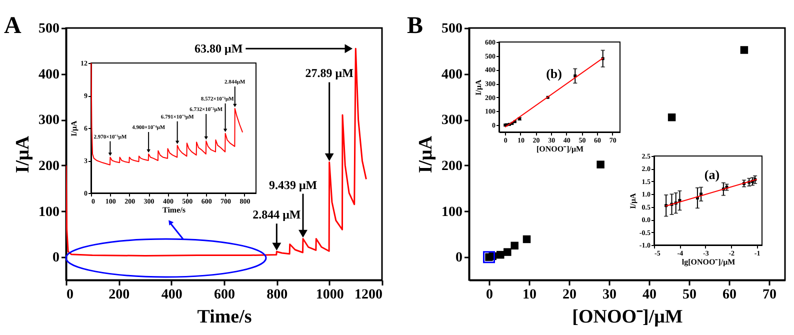  Describe the element at coordinates (293, 185) in the screenshot. I see `annotation: 9.439 μM` at that location.